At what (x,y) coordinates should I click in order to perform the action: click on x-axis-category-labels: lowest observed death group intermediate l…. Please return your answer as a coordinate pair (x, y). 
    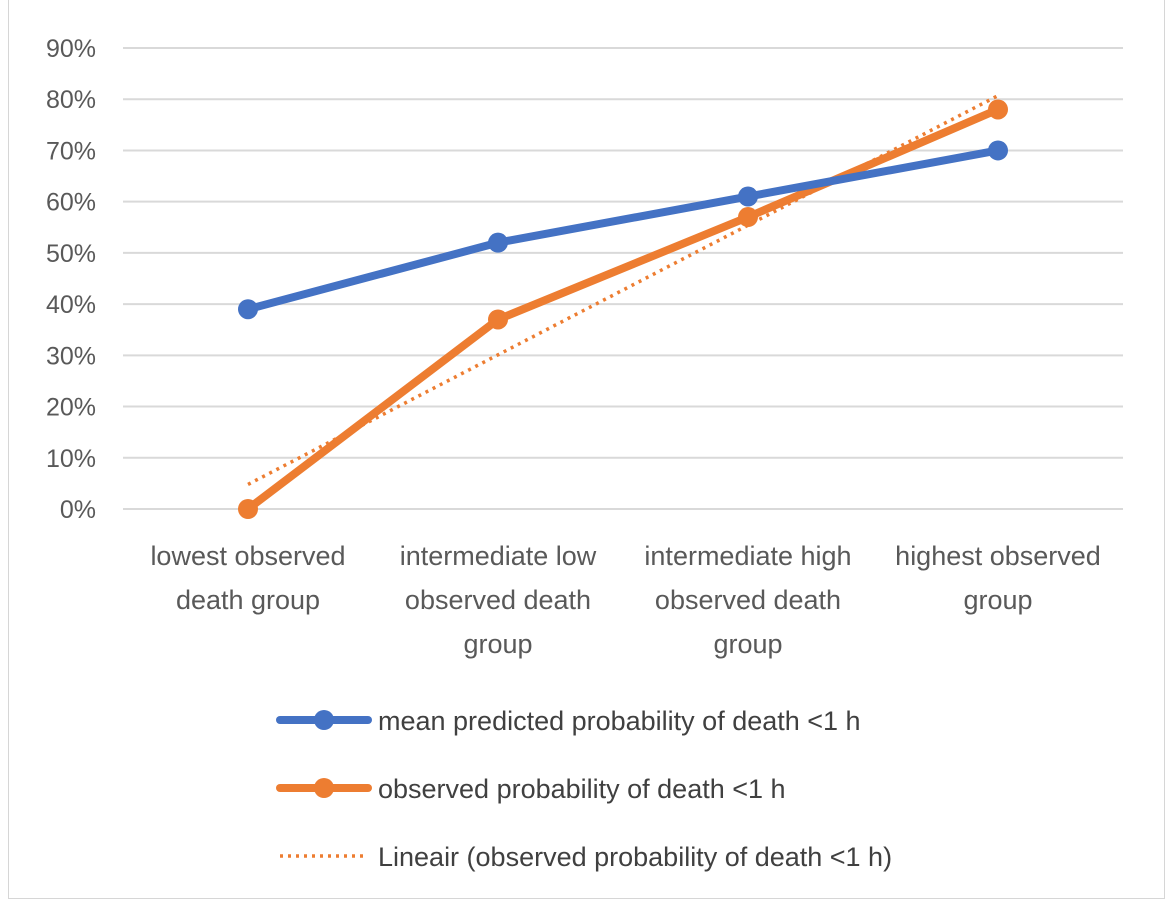
    Looking at the image, I should click on (625, 600).